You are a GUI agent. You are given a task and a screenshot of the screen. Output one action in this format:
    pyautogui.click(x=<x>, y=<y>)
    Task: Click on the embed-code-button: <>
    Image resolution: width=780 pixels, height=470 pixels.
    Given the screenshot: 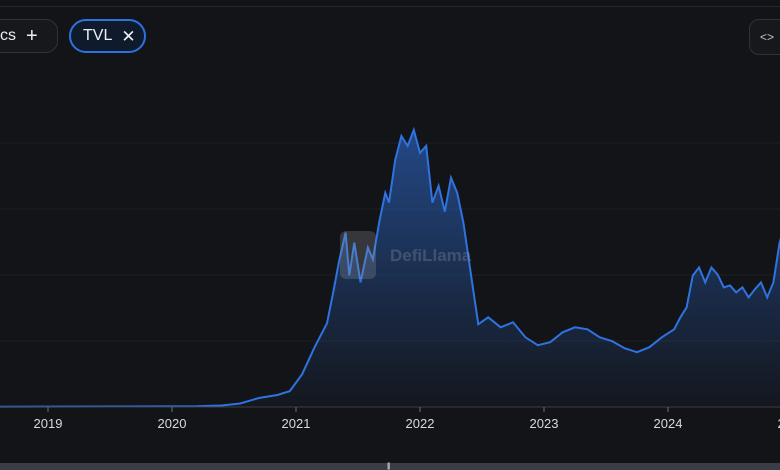 What is the action you would take?
    pyautogui.click(x=764, y=37)
    